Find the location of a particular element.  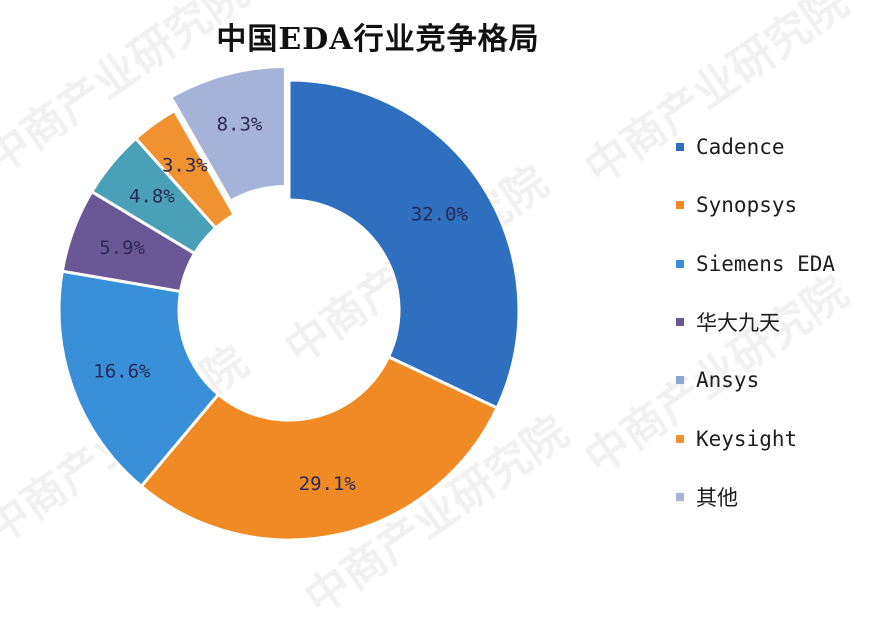

legend-item: Keysight is located at coordinates (755, 438).